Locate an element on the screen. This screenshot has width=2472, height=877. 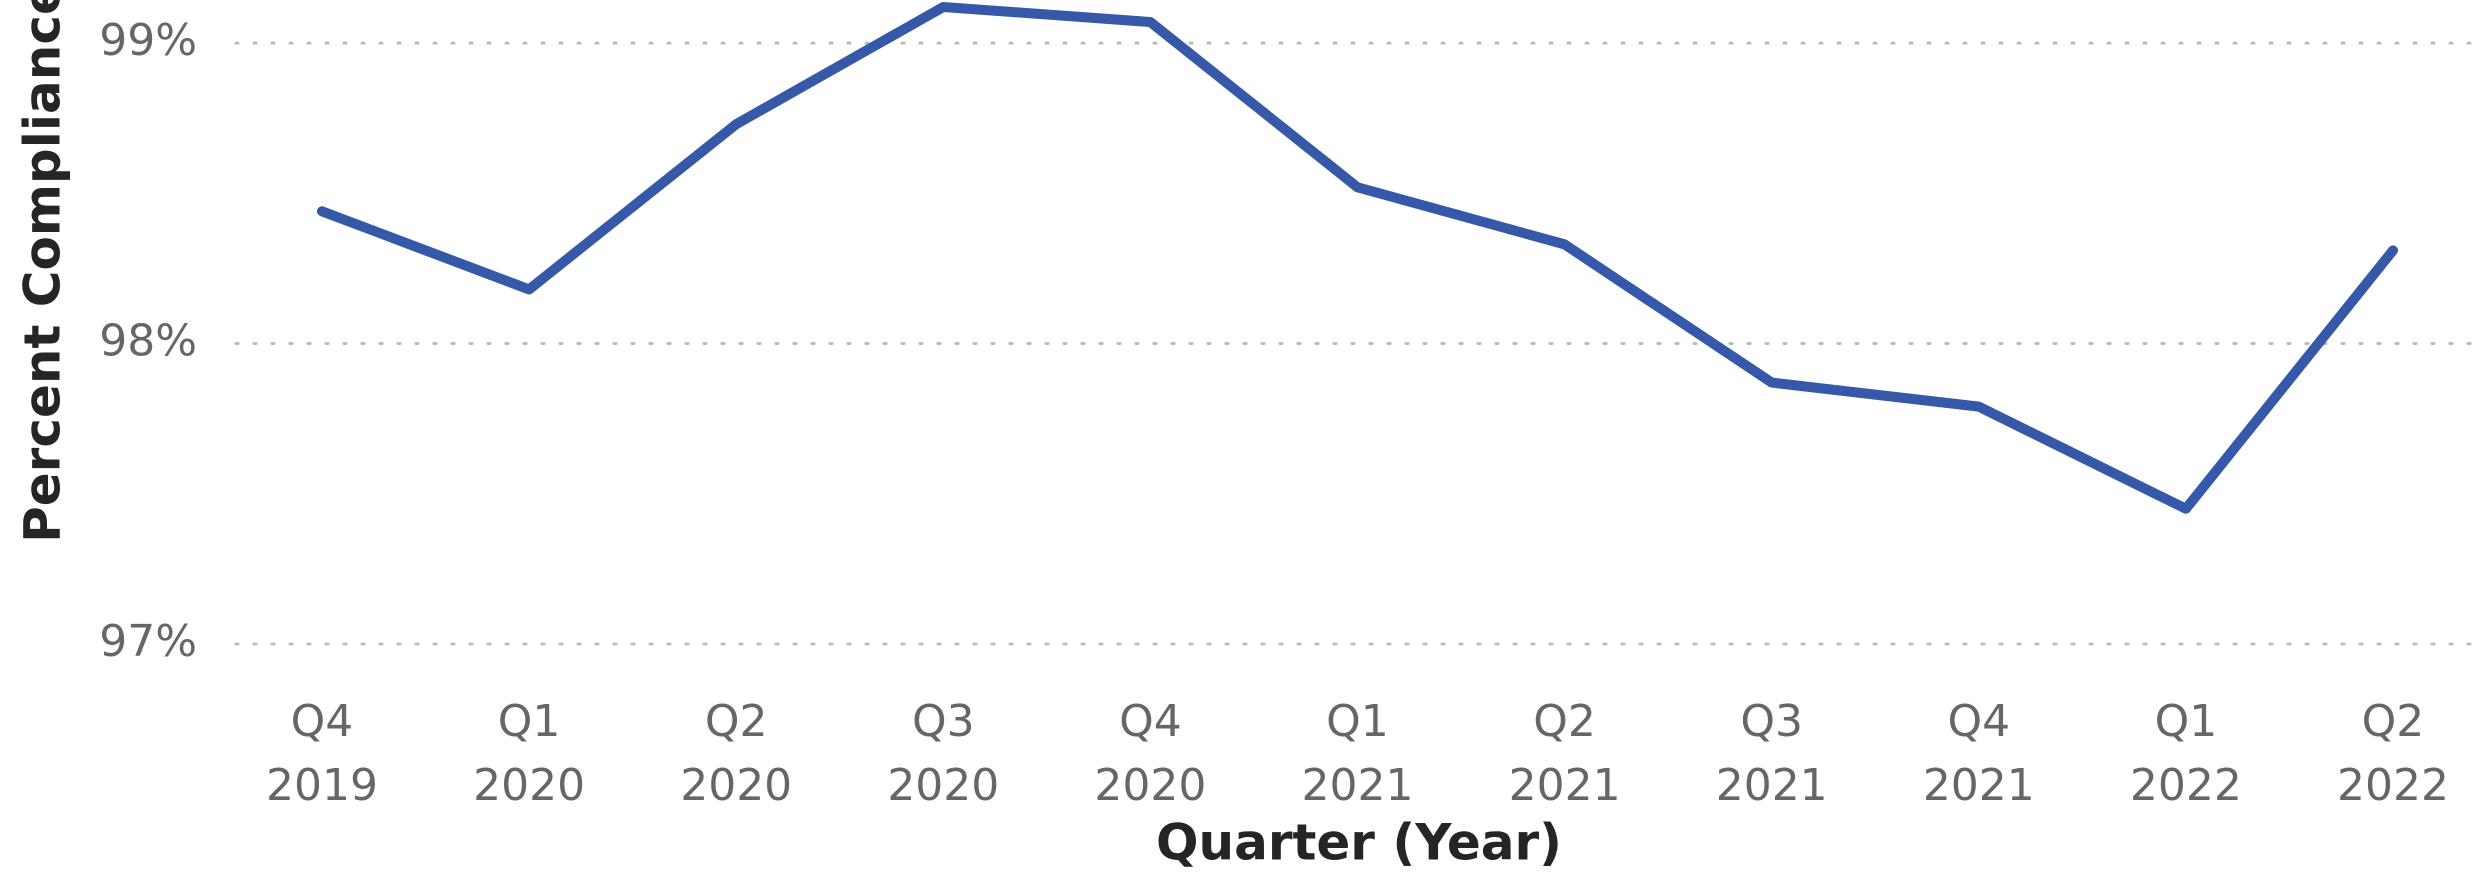
x-tick-label: Q1 2020 is located at coordinates (529, 753).